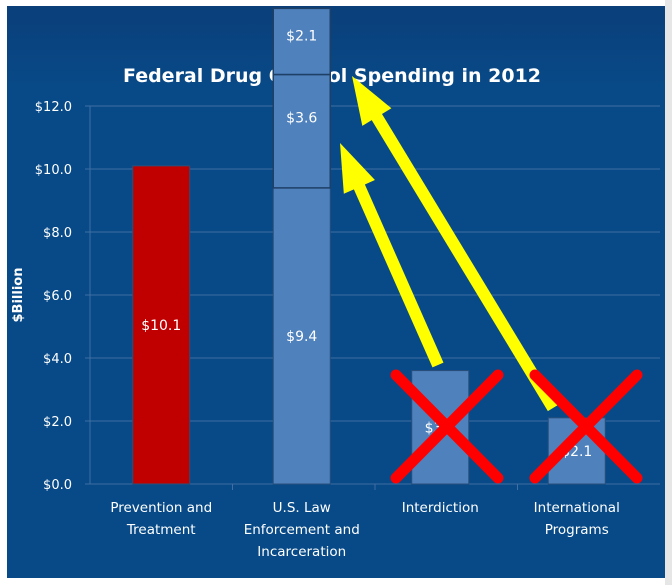  What do you see at coordinates (301, 36) in the screenshot?
I see `stacked-bar-value-label: $2.1` at bounding box center [301, 36].